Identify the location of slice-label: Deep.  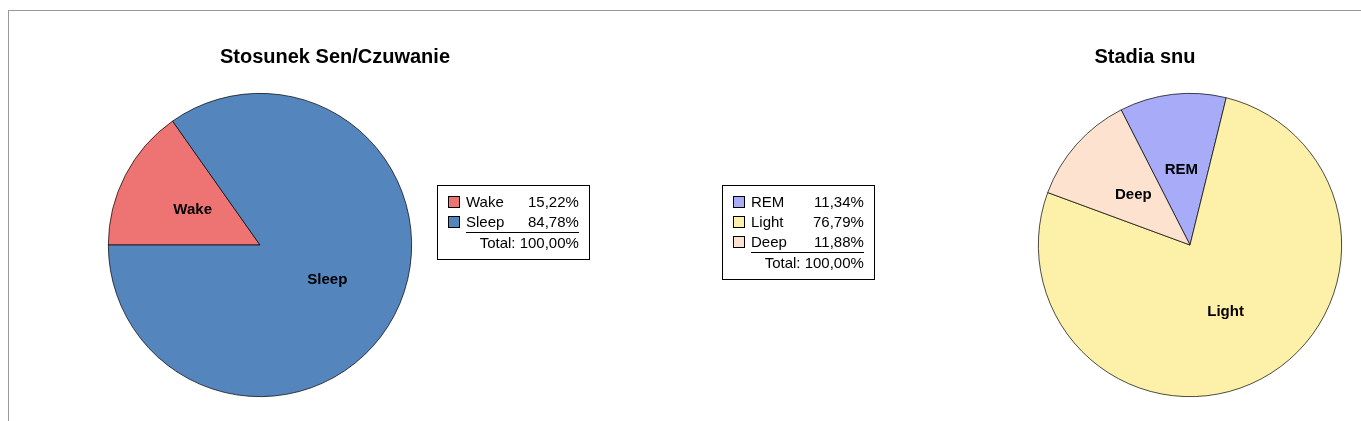
(1133, 193).